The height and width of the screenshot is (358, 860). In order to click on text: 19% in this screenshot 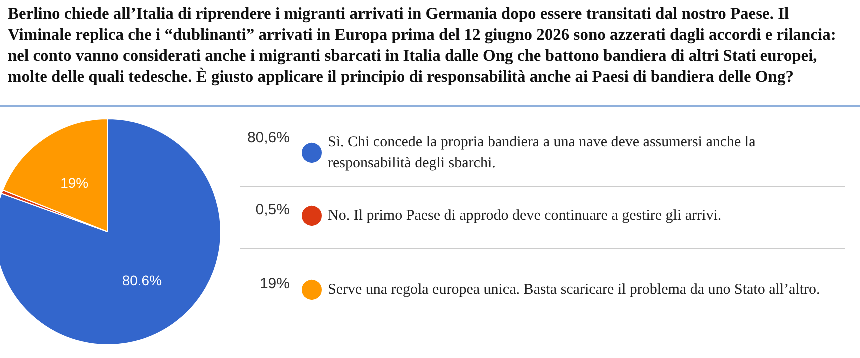, I will do `click(275, 284)`.